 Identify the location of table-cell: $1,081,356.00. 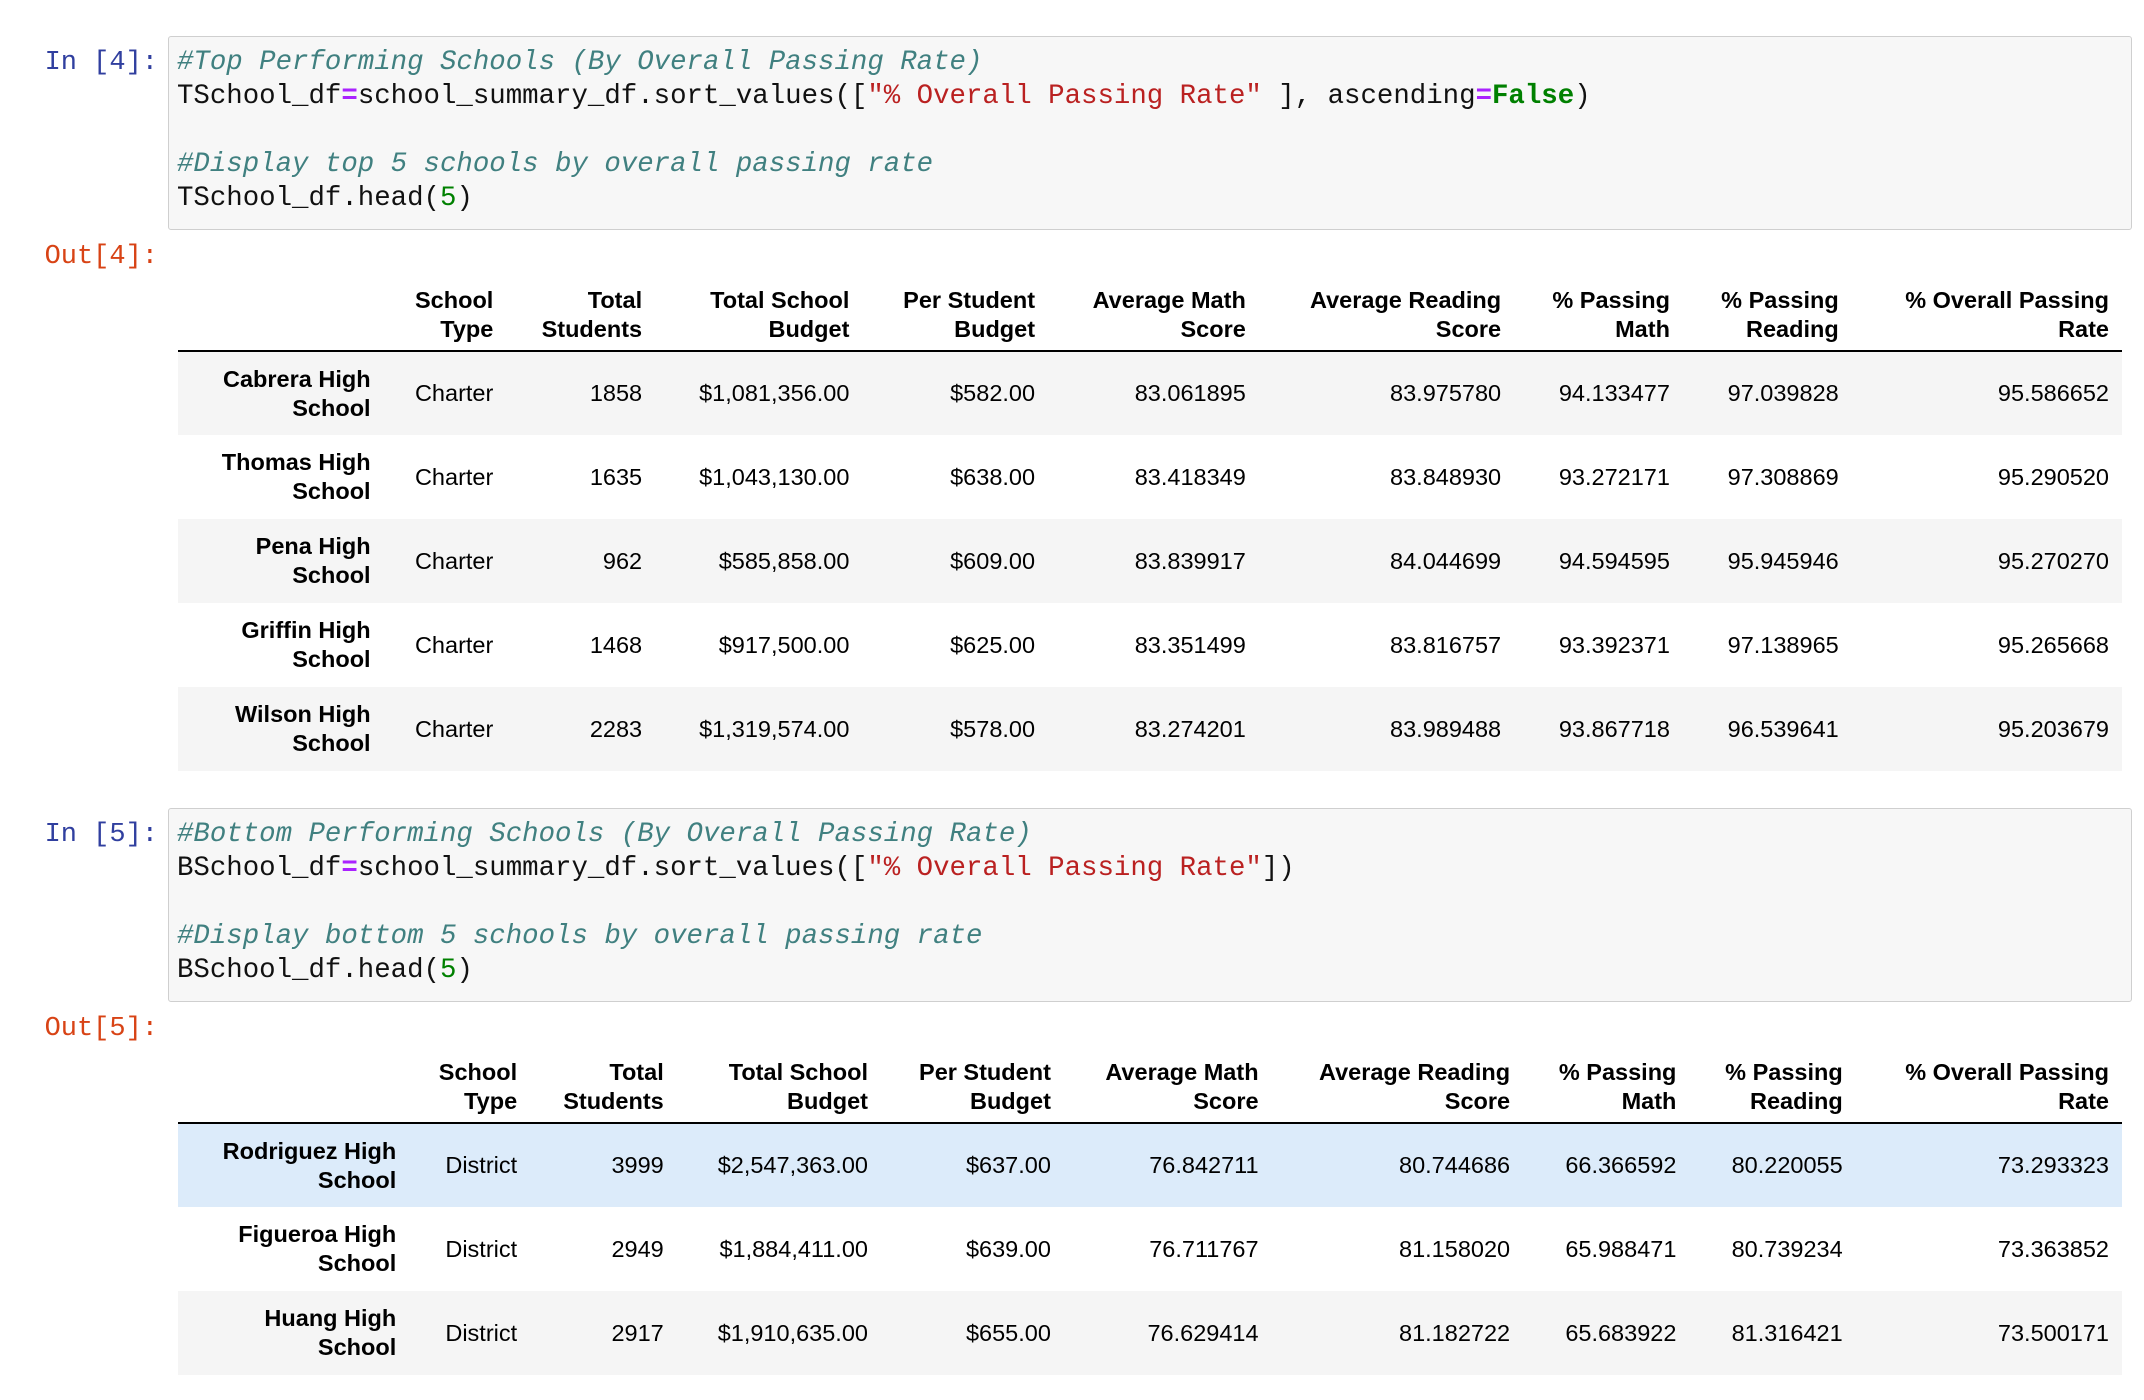
(774, 393).